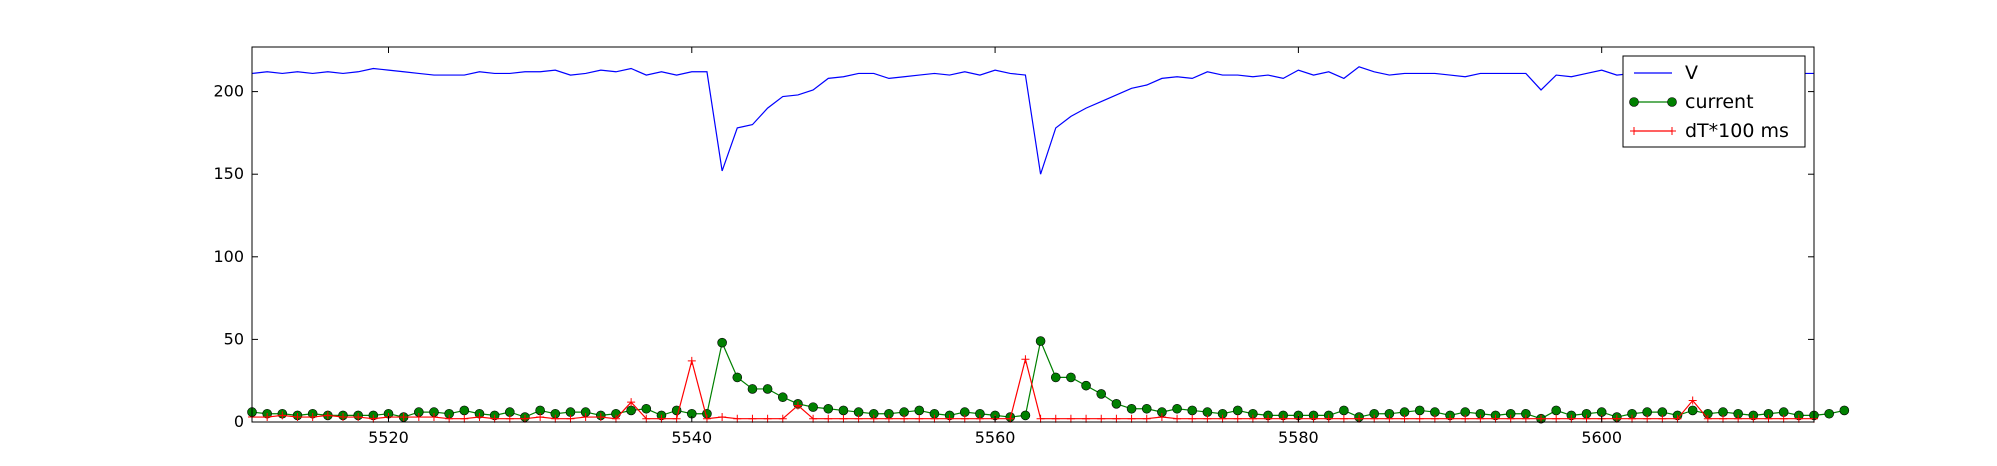 The width and height of the screenshot is (1997, 466). Describe the element at coordinates (388, 437) in the screenshot. I see `x-tick-label: 5520` at that location.